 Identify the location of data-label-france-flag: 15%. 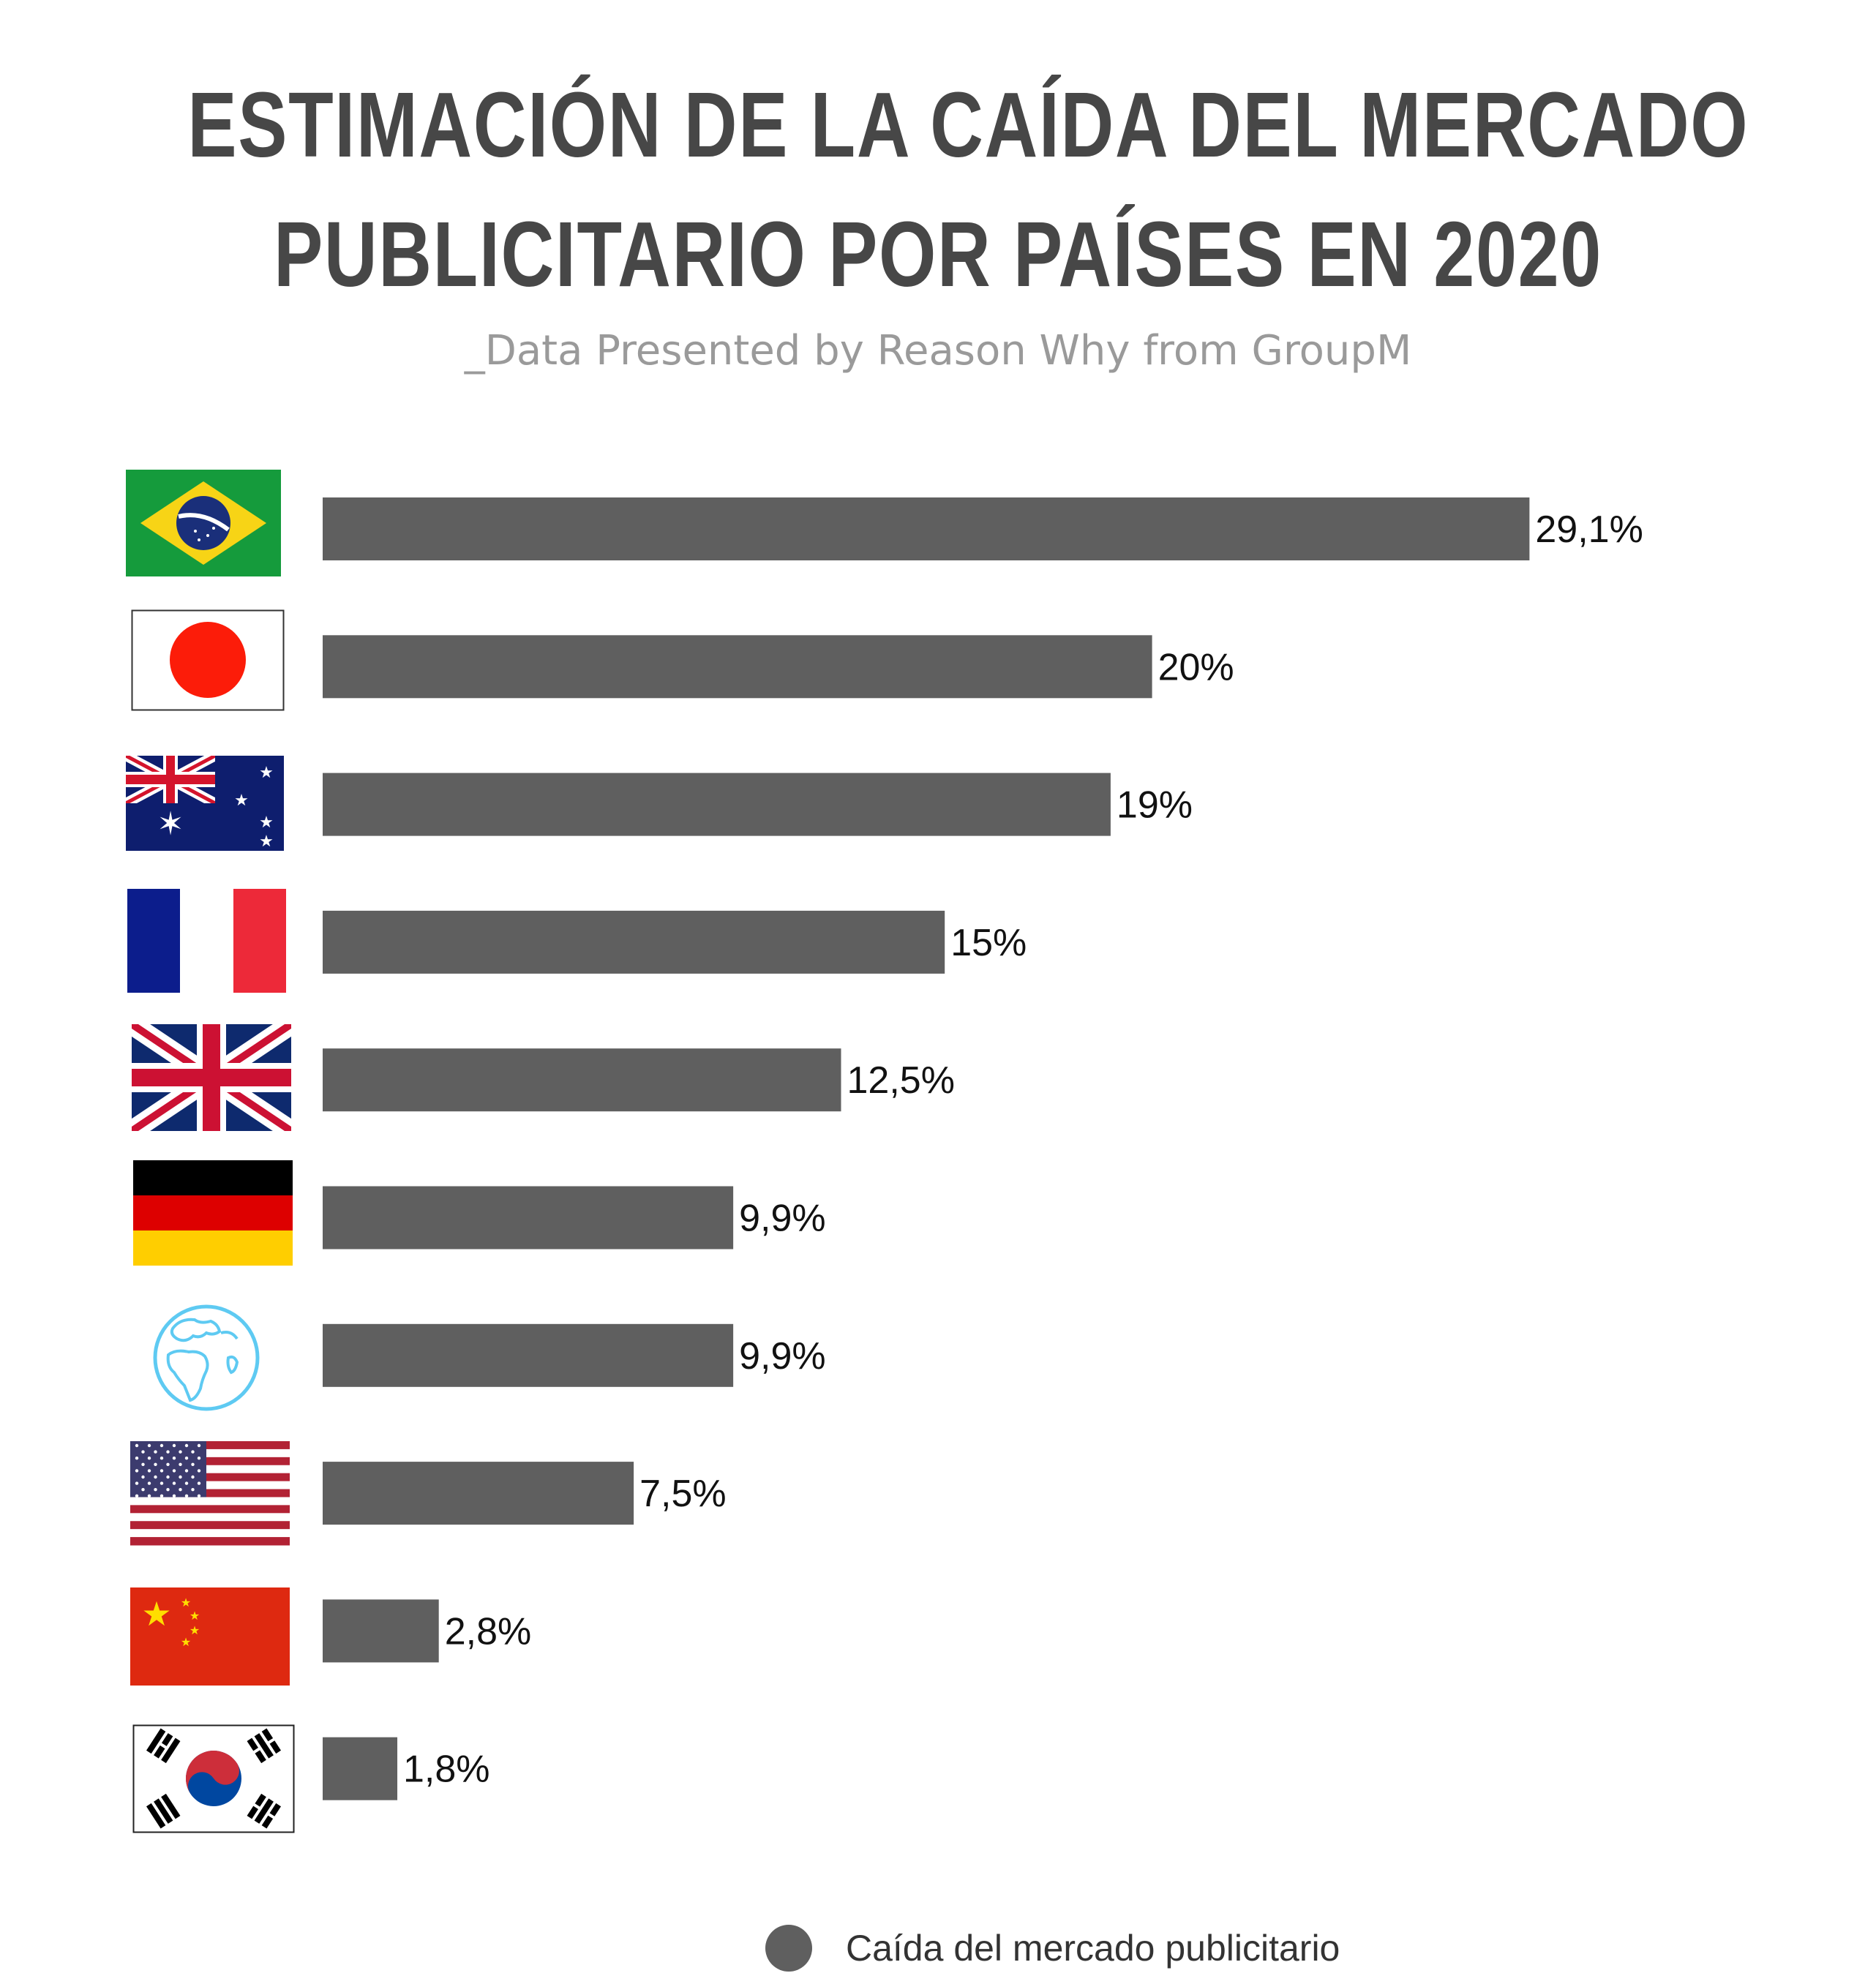
(988, 943).